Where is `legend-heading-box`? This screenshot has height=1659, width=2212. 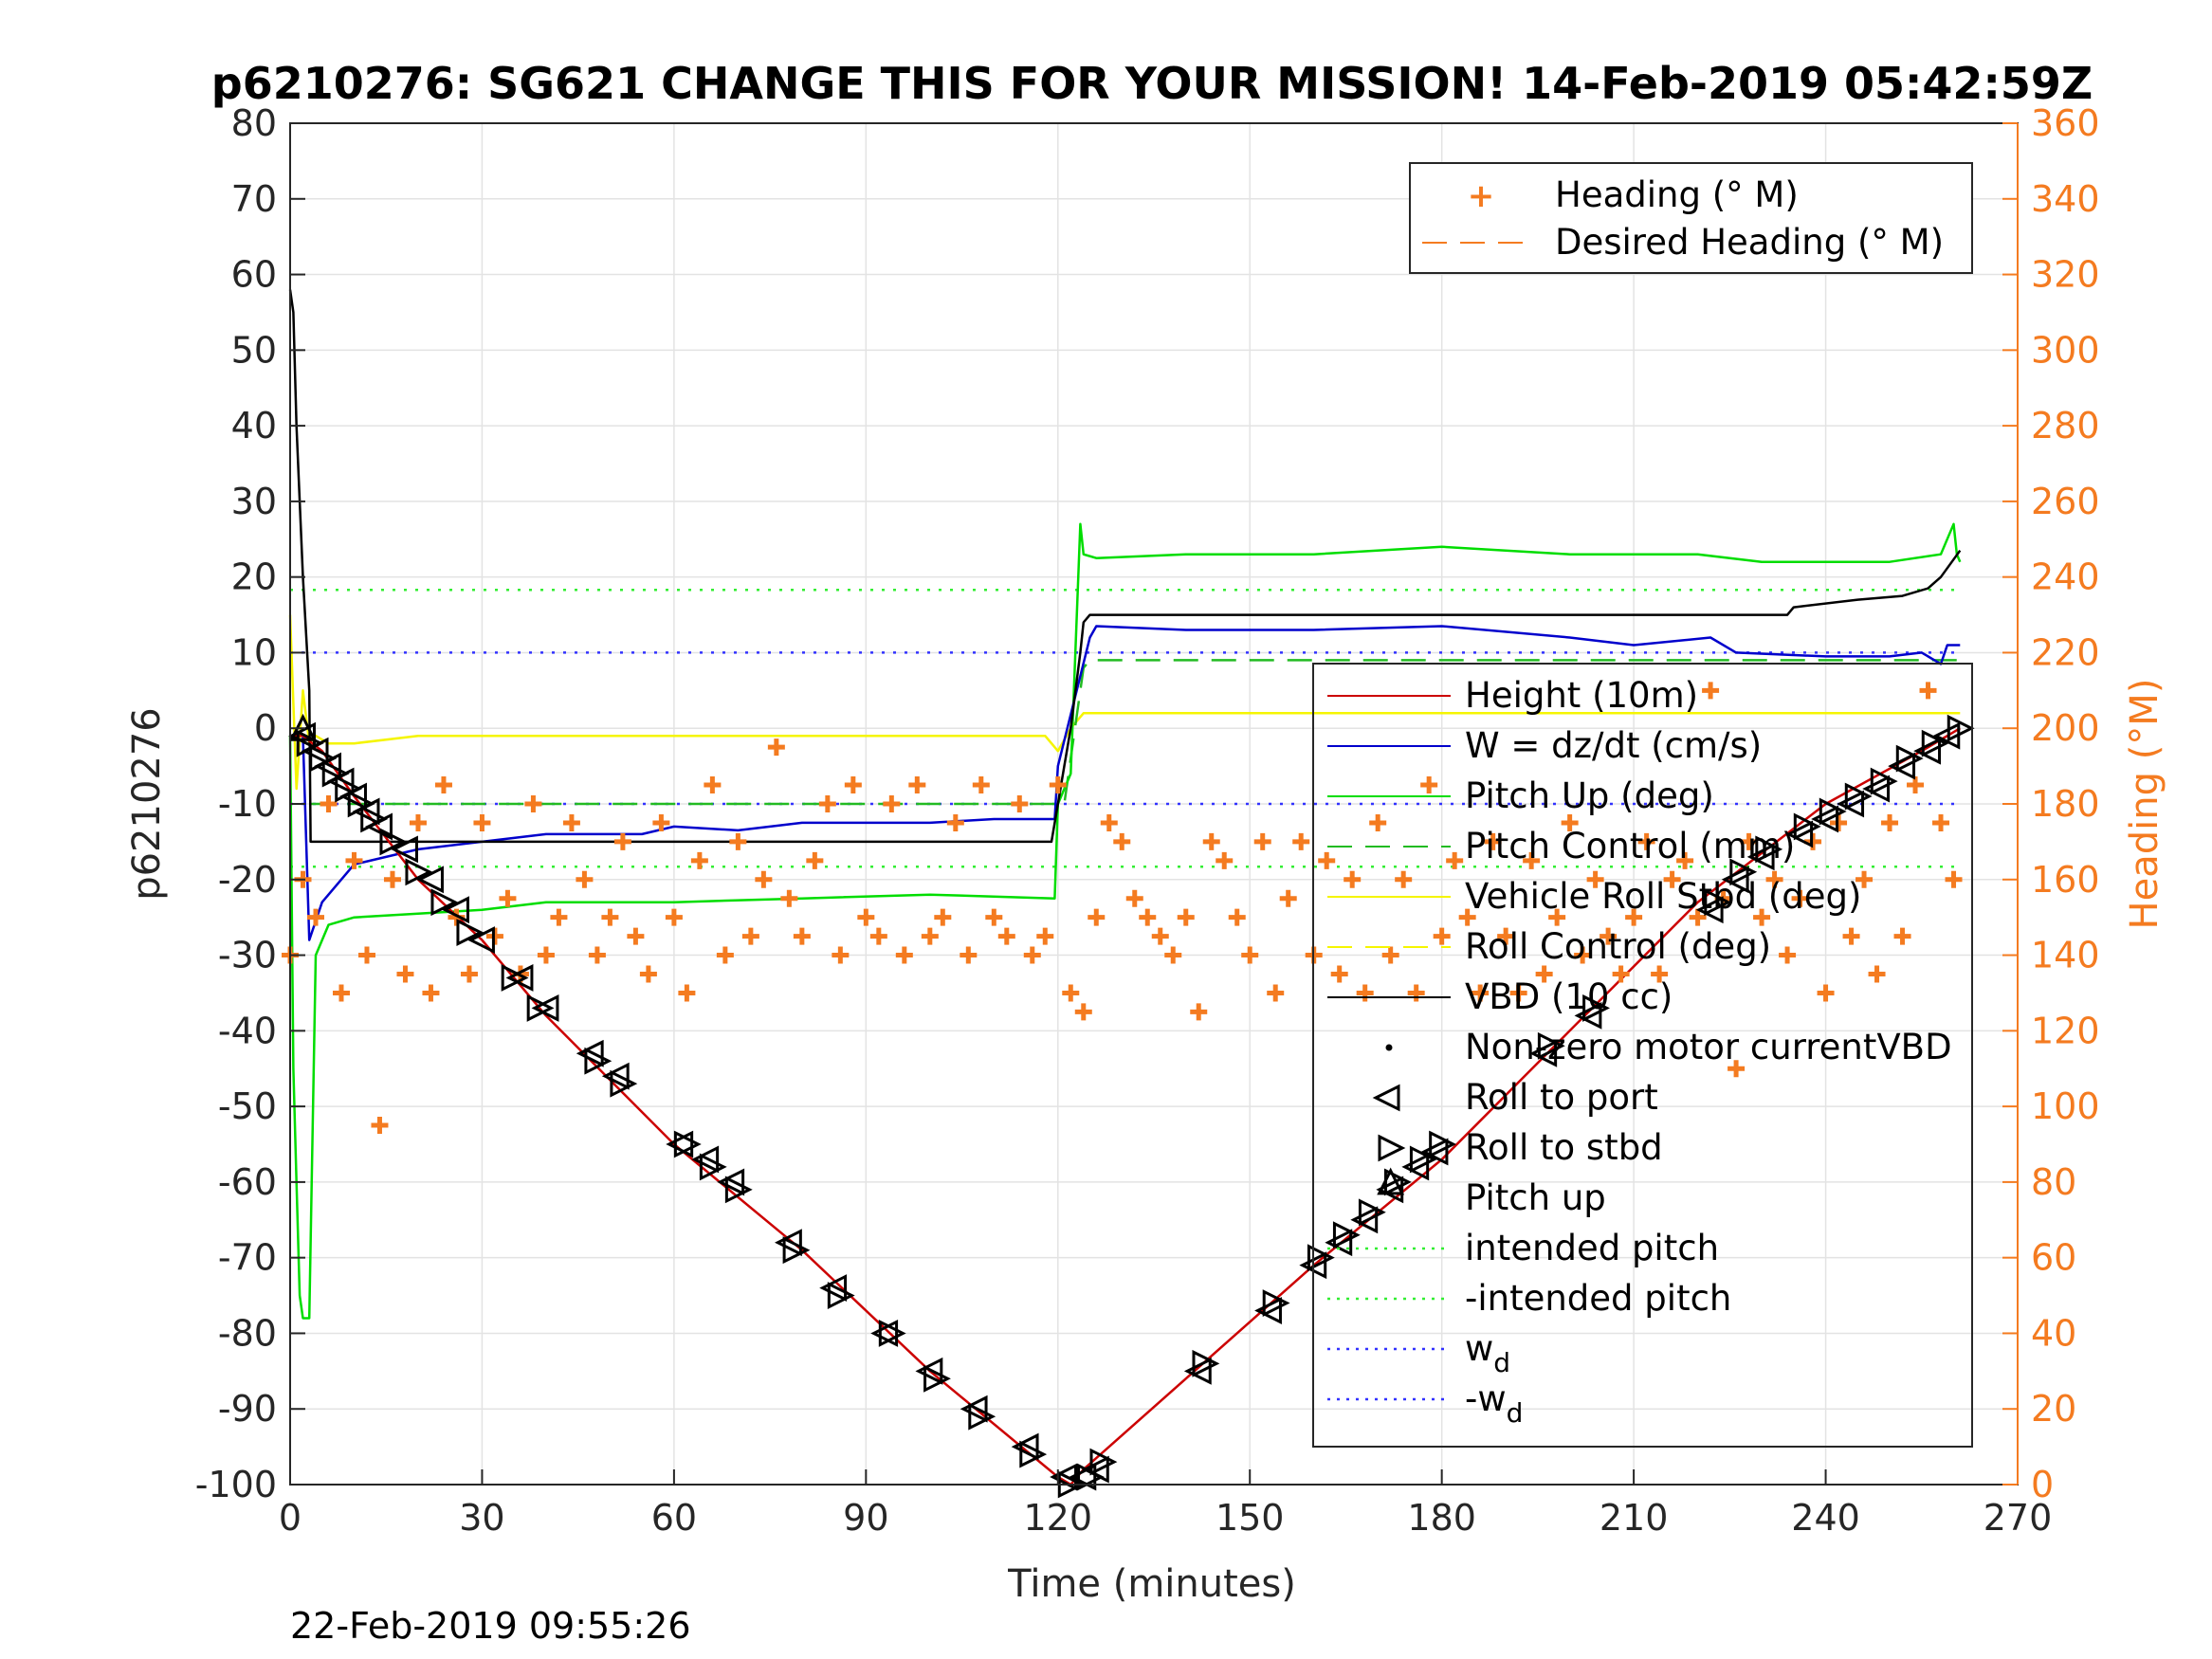 legend-heading-box is located at coordinates (1691, 218).